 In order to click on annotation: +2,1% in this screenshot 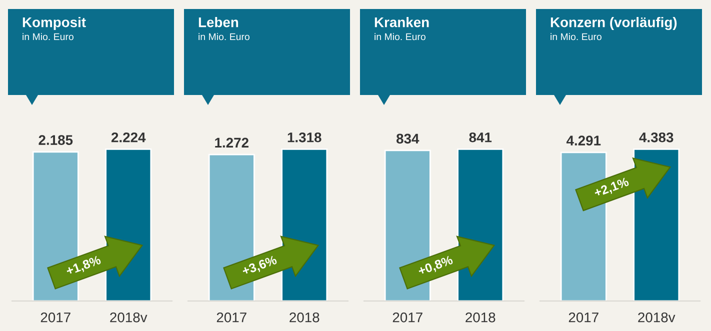, I will do `click(611, 188)`.